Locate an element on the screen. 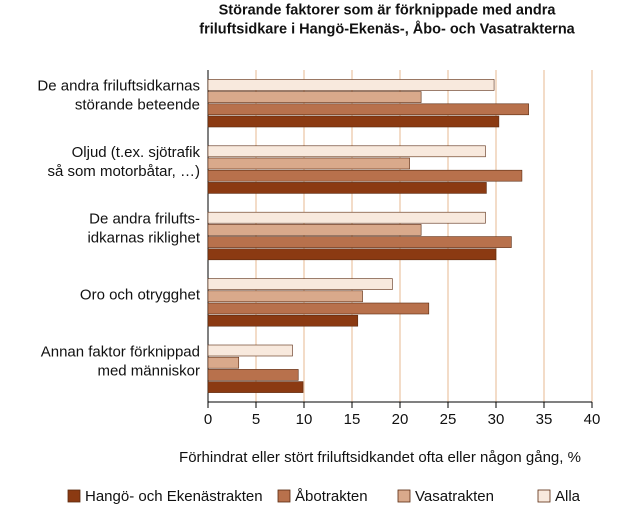 The width and height of the screenshot is (624, 515). x-tick-label: 25 is located at coordinates (448, 419).